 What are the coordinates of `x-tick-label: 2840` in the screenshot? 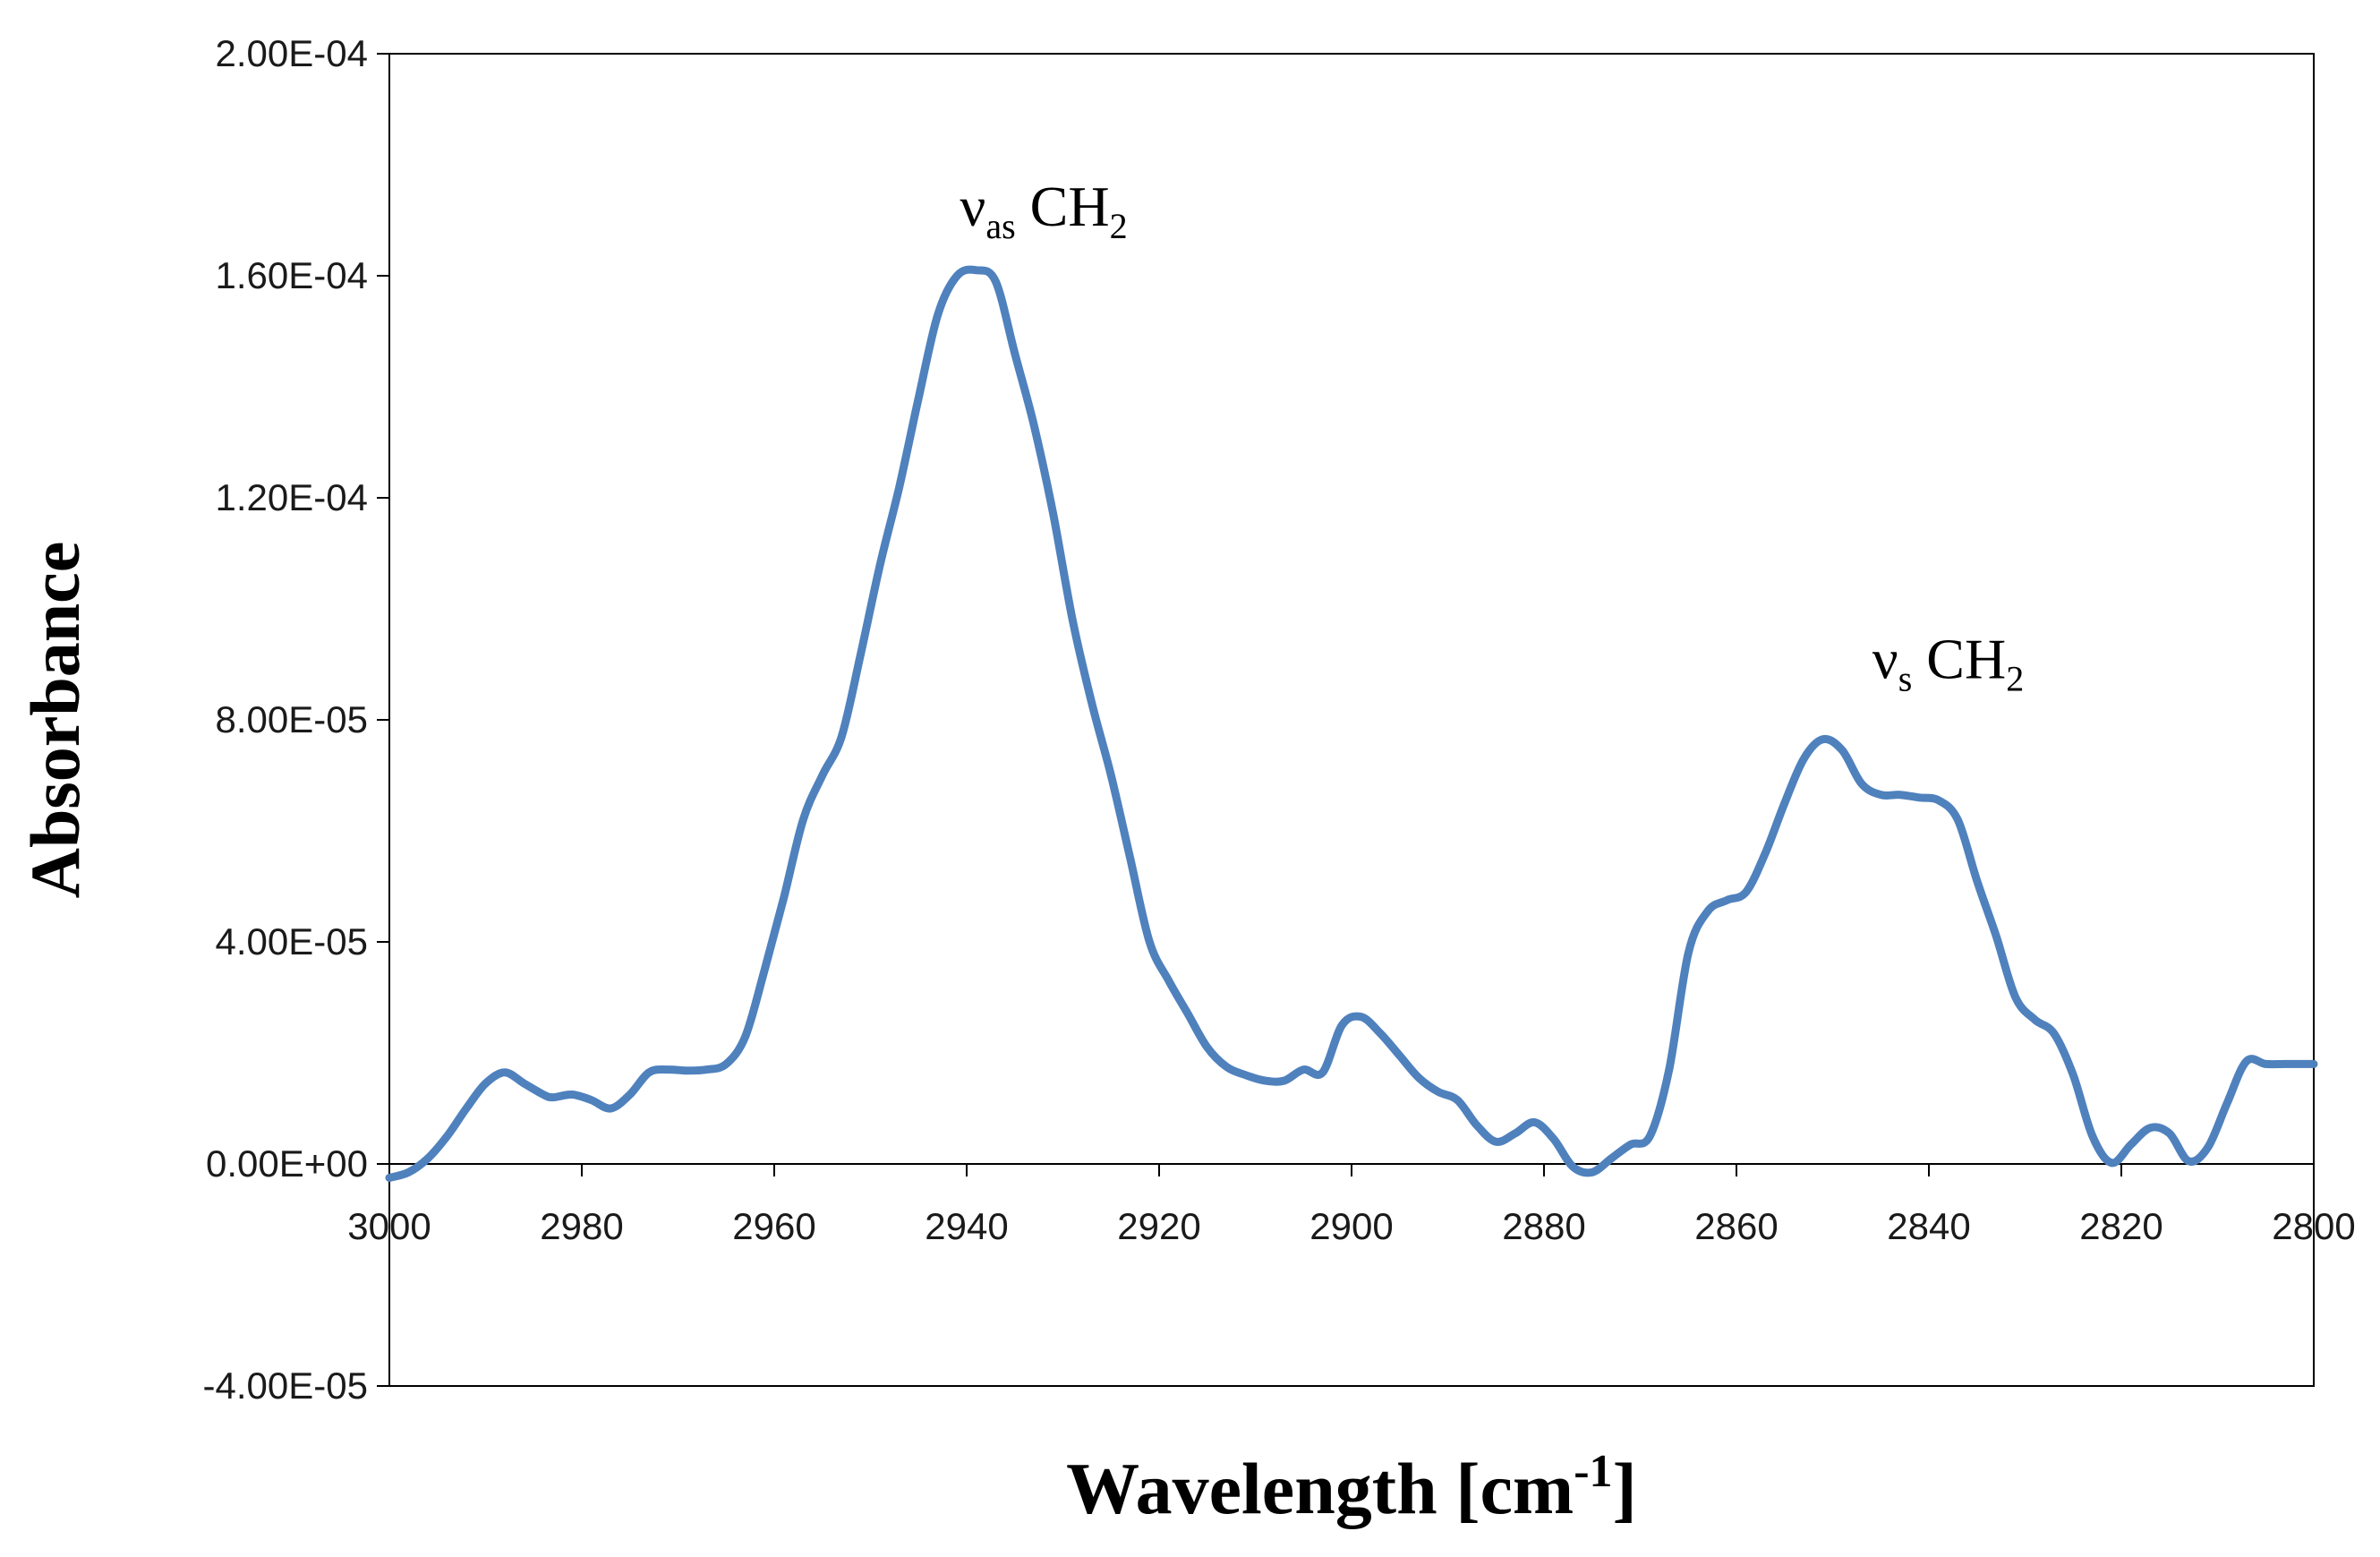 It's located at (1929, 1226).